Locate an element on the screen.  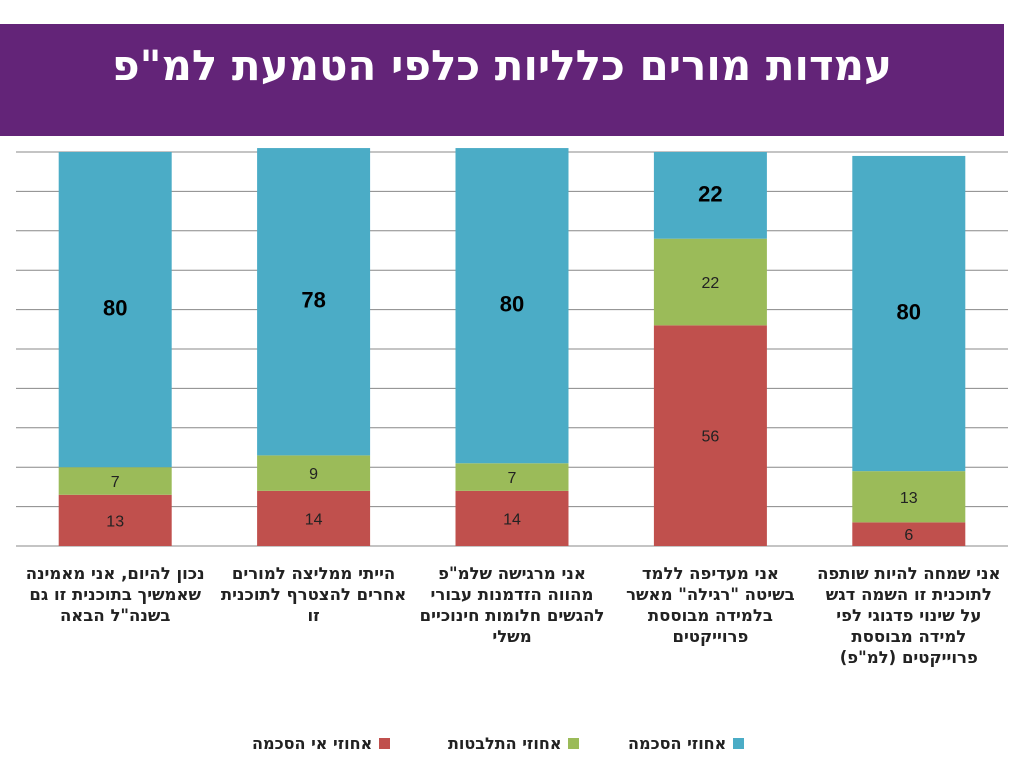
data-label-1-1: 9 is located at coordinates (313, 474).